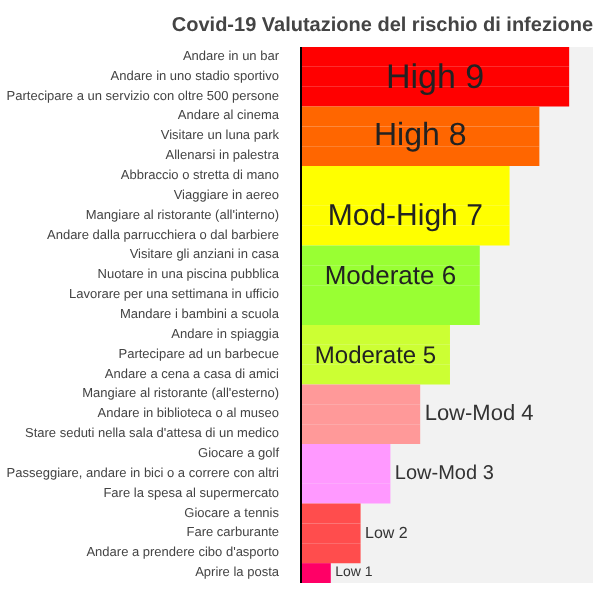  I want to click on data-label: High 8, so click(420, 136).